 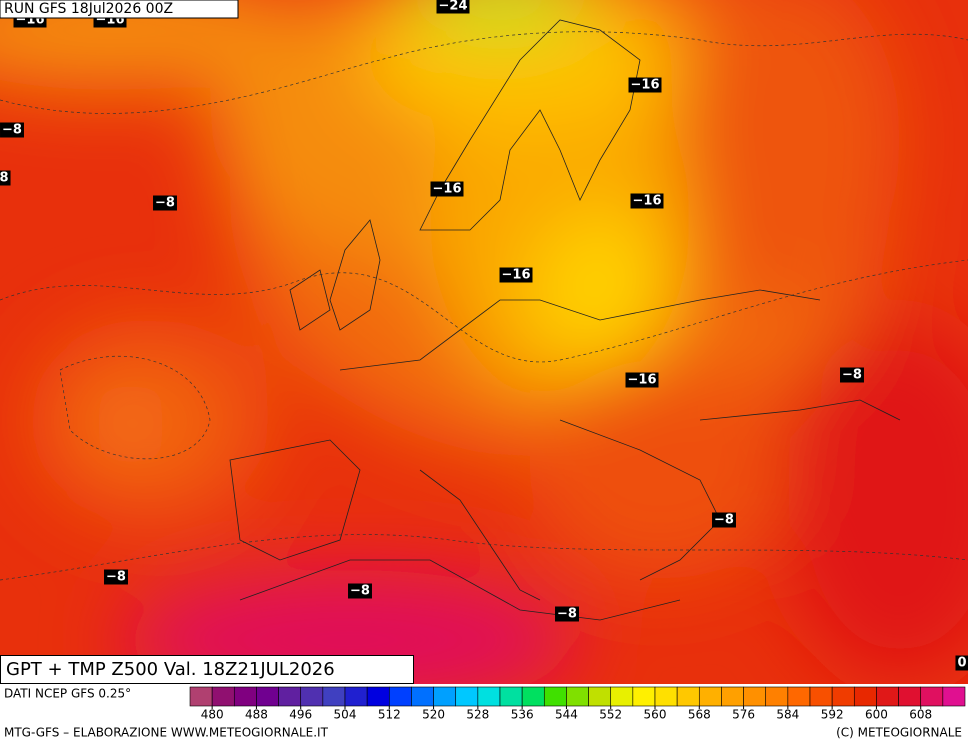 I want to click on title-box, so click(x=207, y=669).